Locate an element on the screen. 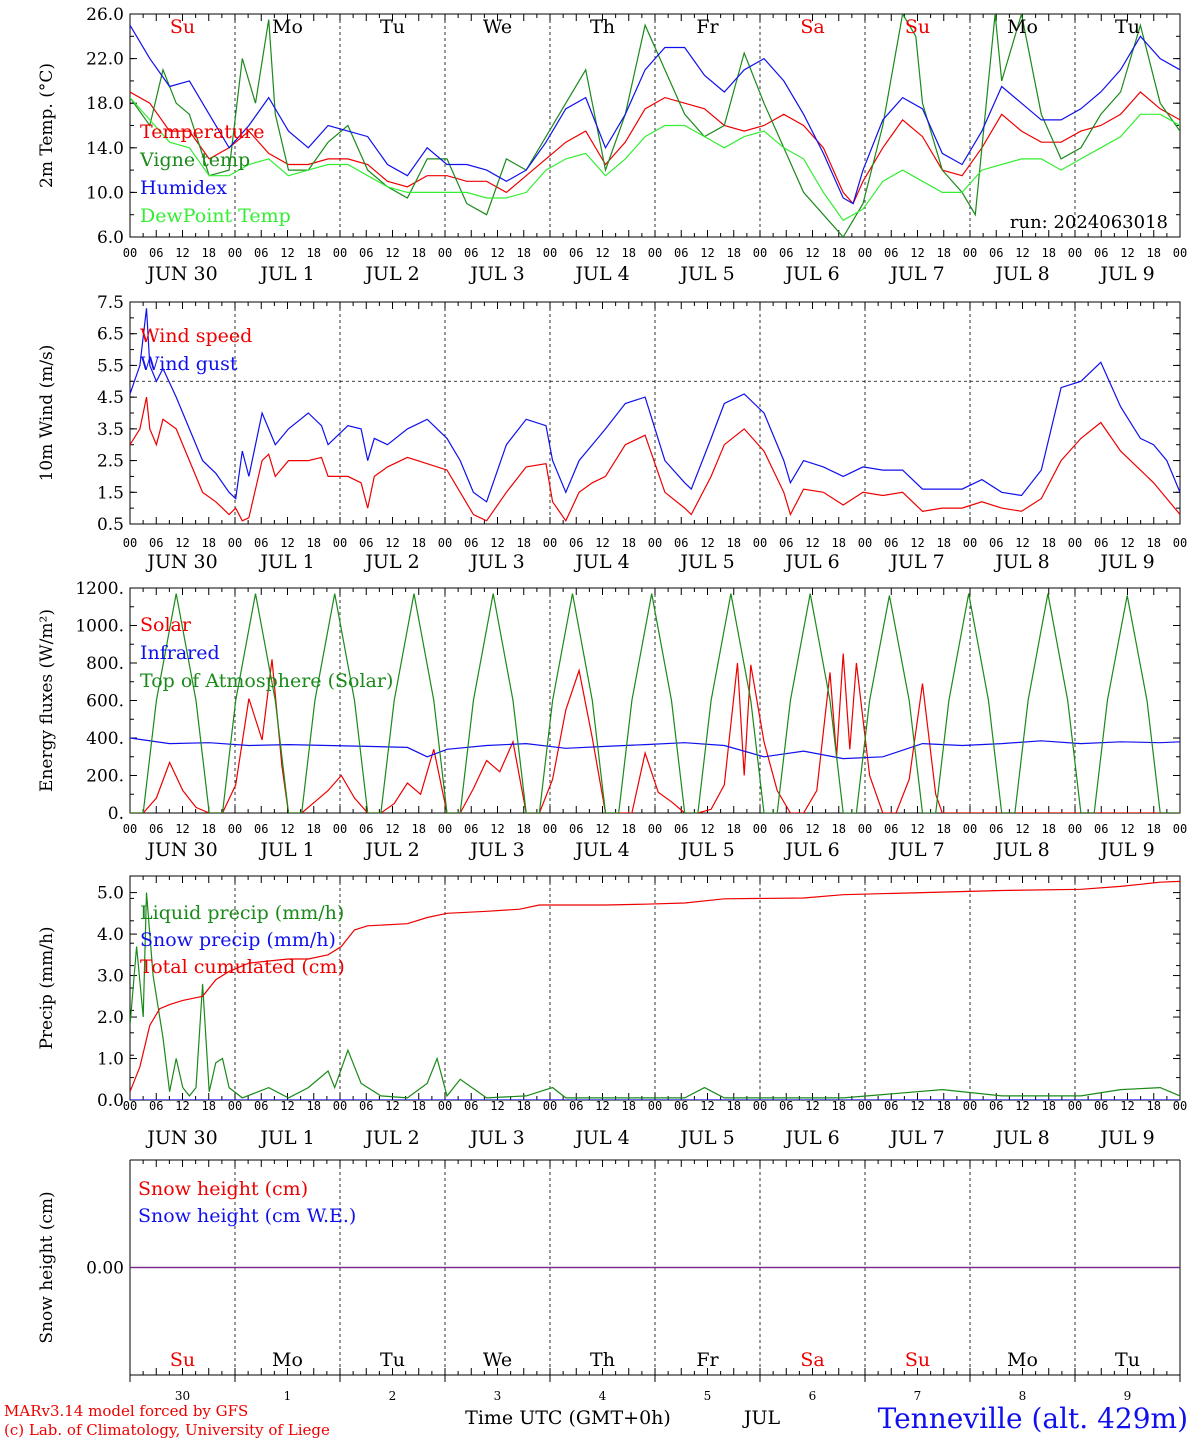 This screenshot has width=1194, height=1440. bottom-date-label: 30 is located at coordinates (182, 1396).